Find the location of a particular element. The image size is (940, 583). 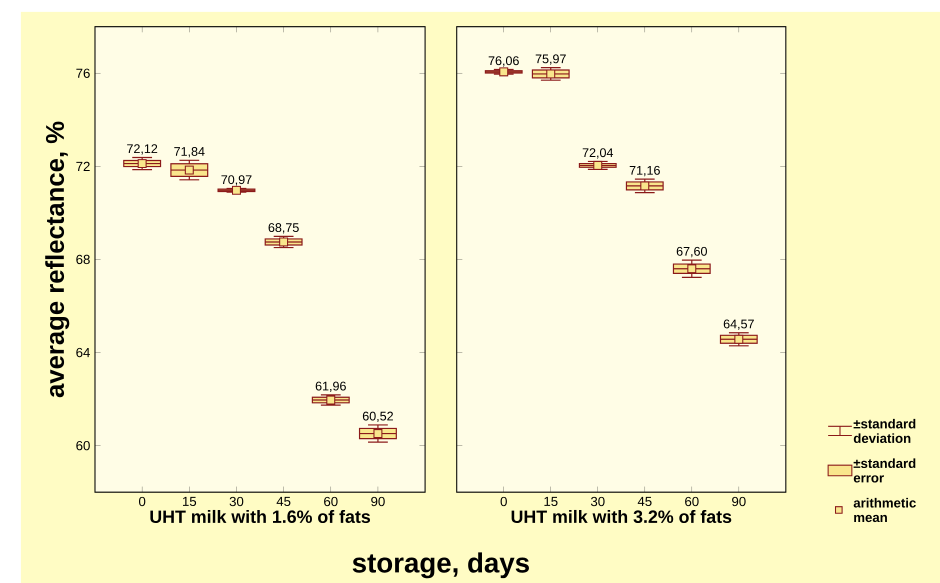

x-axis-title: UHT milk with 1.6% of fats is located at coordinates (260, 516).